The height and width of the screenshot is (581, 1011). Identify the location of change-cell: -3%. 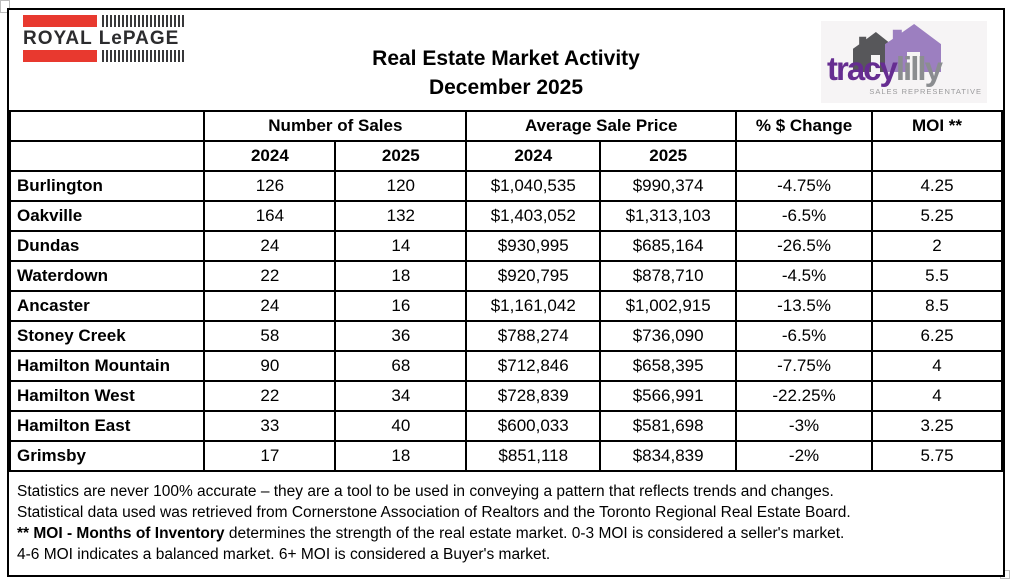
(804, 426).